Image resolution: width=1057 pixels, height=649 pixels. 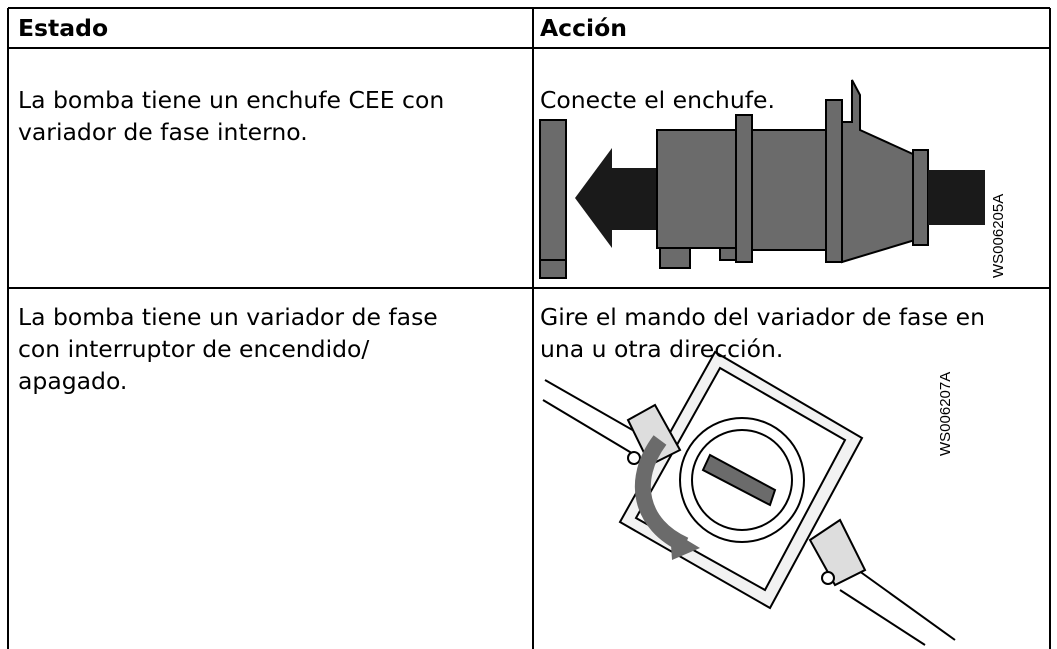 I want to click on plug-illustration, so click(x=762, y=179).